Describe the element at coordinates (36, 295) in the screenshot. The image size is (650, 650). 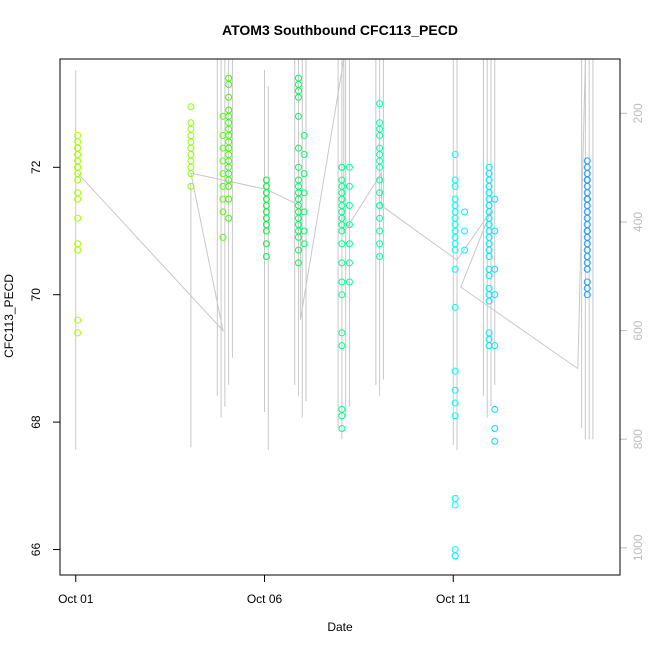
I see `y-tick-label: 70` at that location.